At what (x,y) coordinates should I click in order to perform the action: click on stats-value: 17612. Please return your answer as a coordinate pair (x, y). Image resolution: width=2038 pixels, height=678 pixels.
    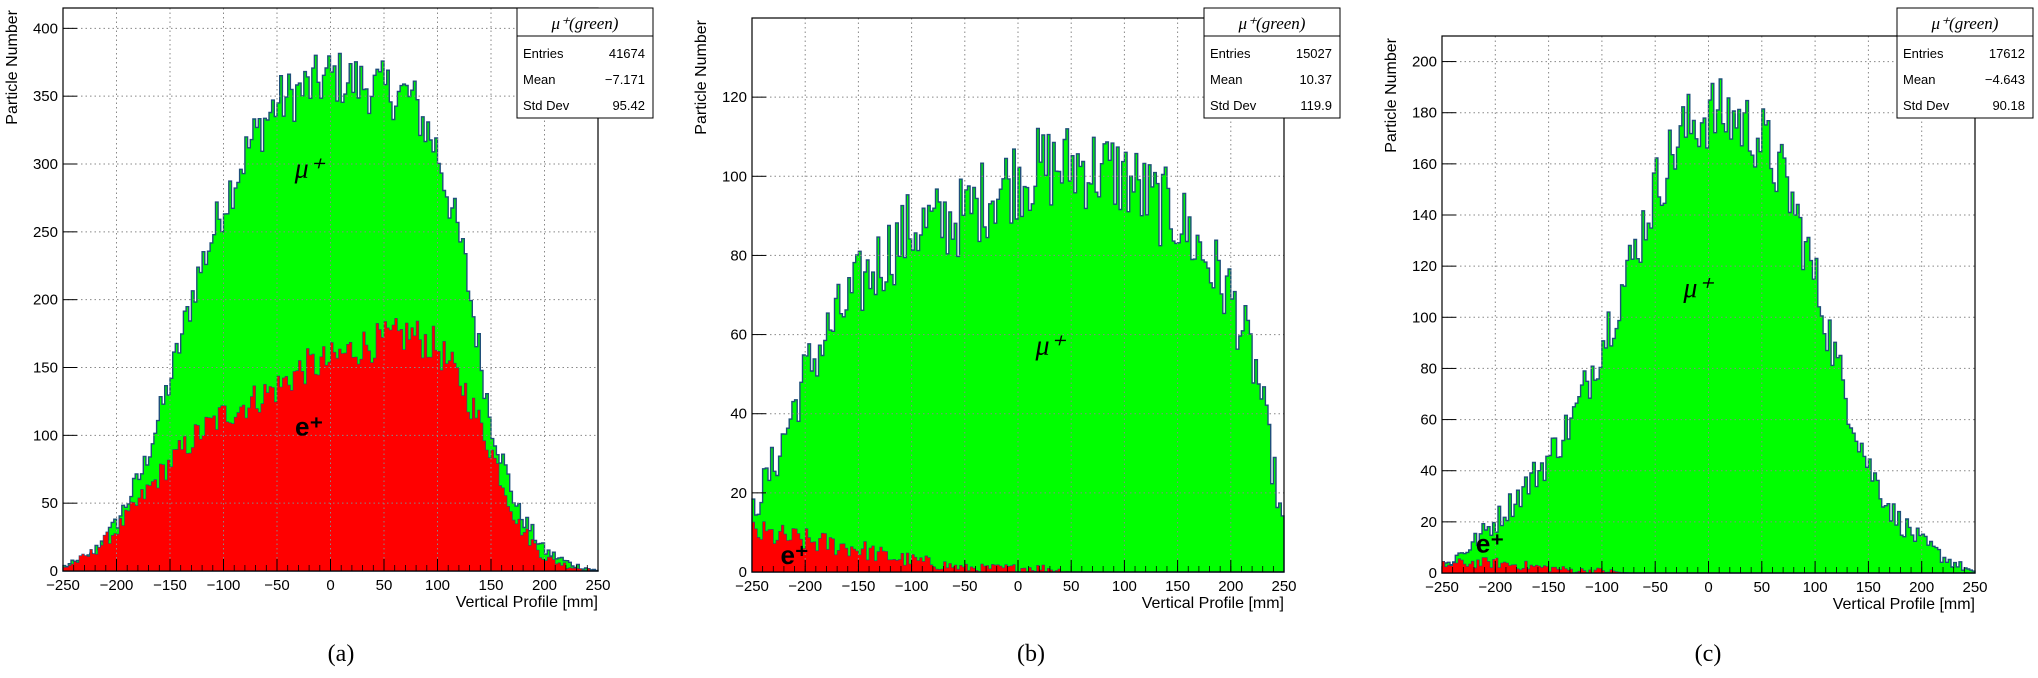
    Looking at the image, I should click on (2007, 53).